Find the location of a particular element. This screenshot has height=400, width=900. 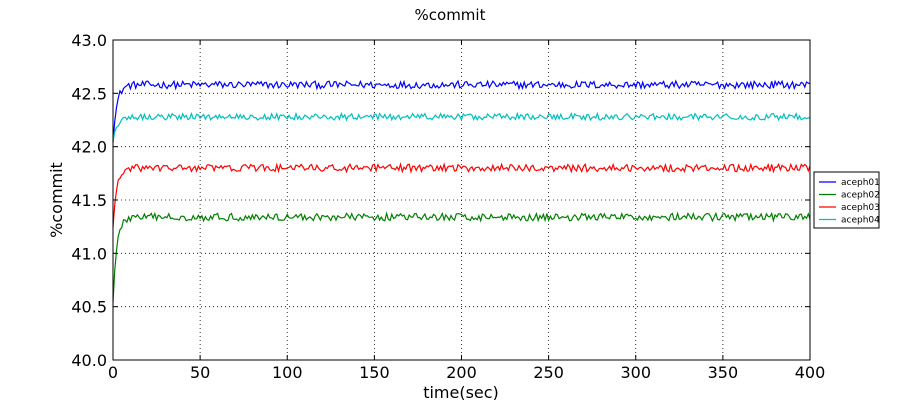

x-tick-label: 250 is located at coordinates (548, 372).